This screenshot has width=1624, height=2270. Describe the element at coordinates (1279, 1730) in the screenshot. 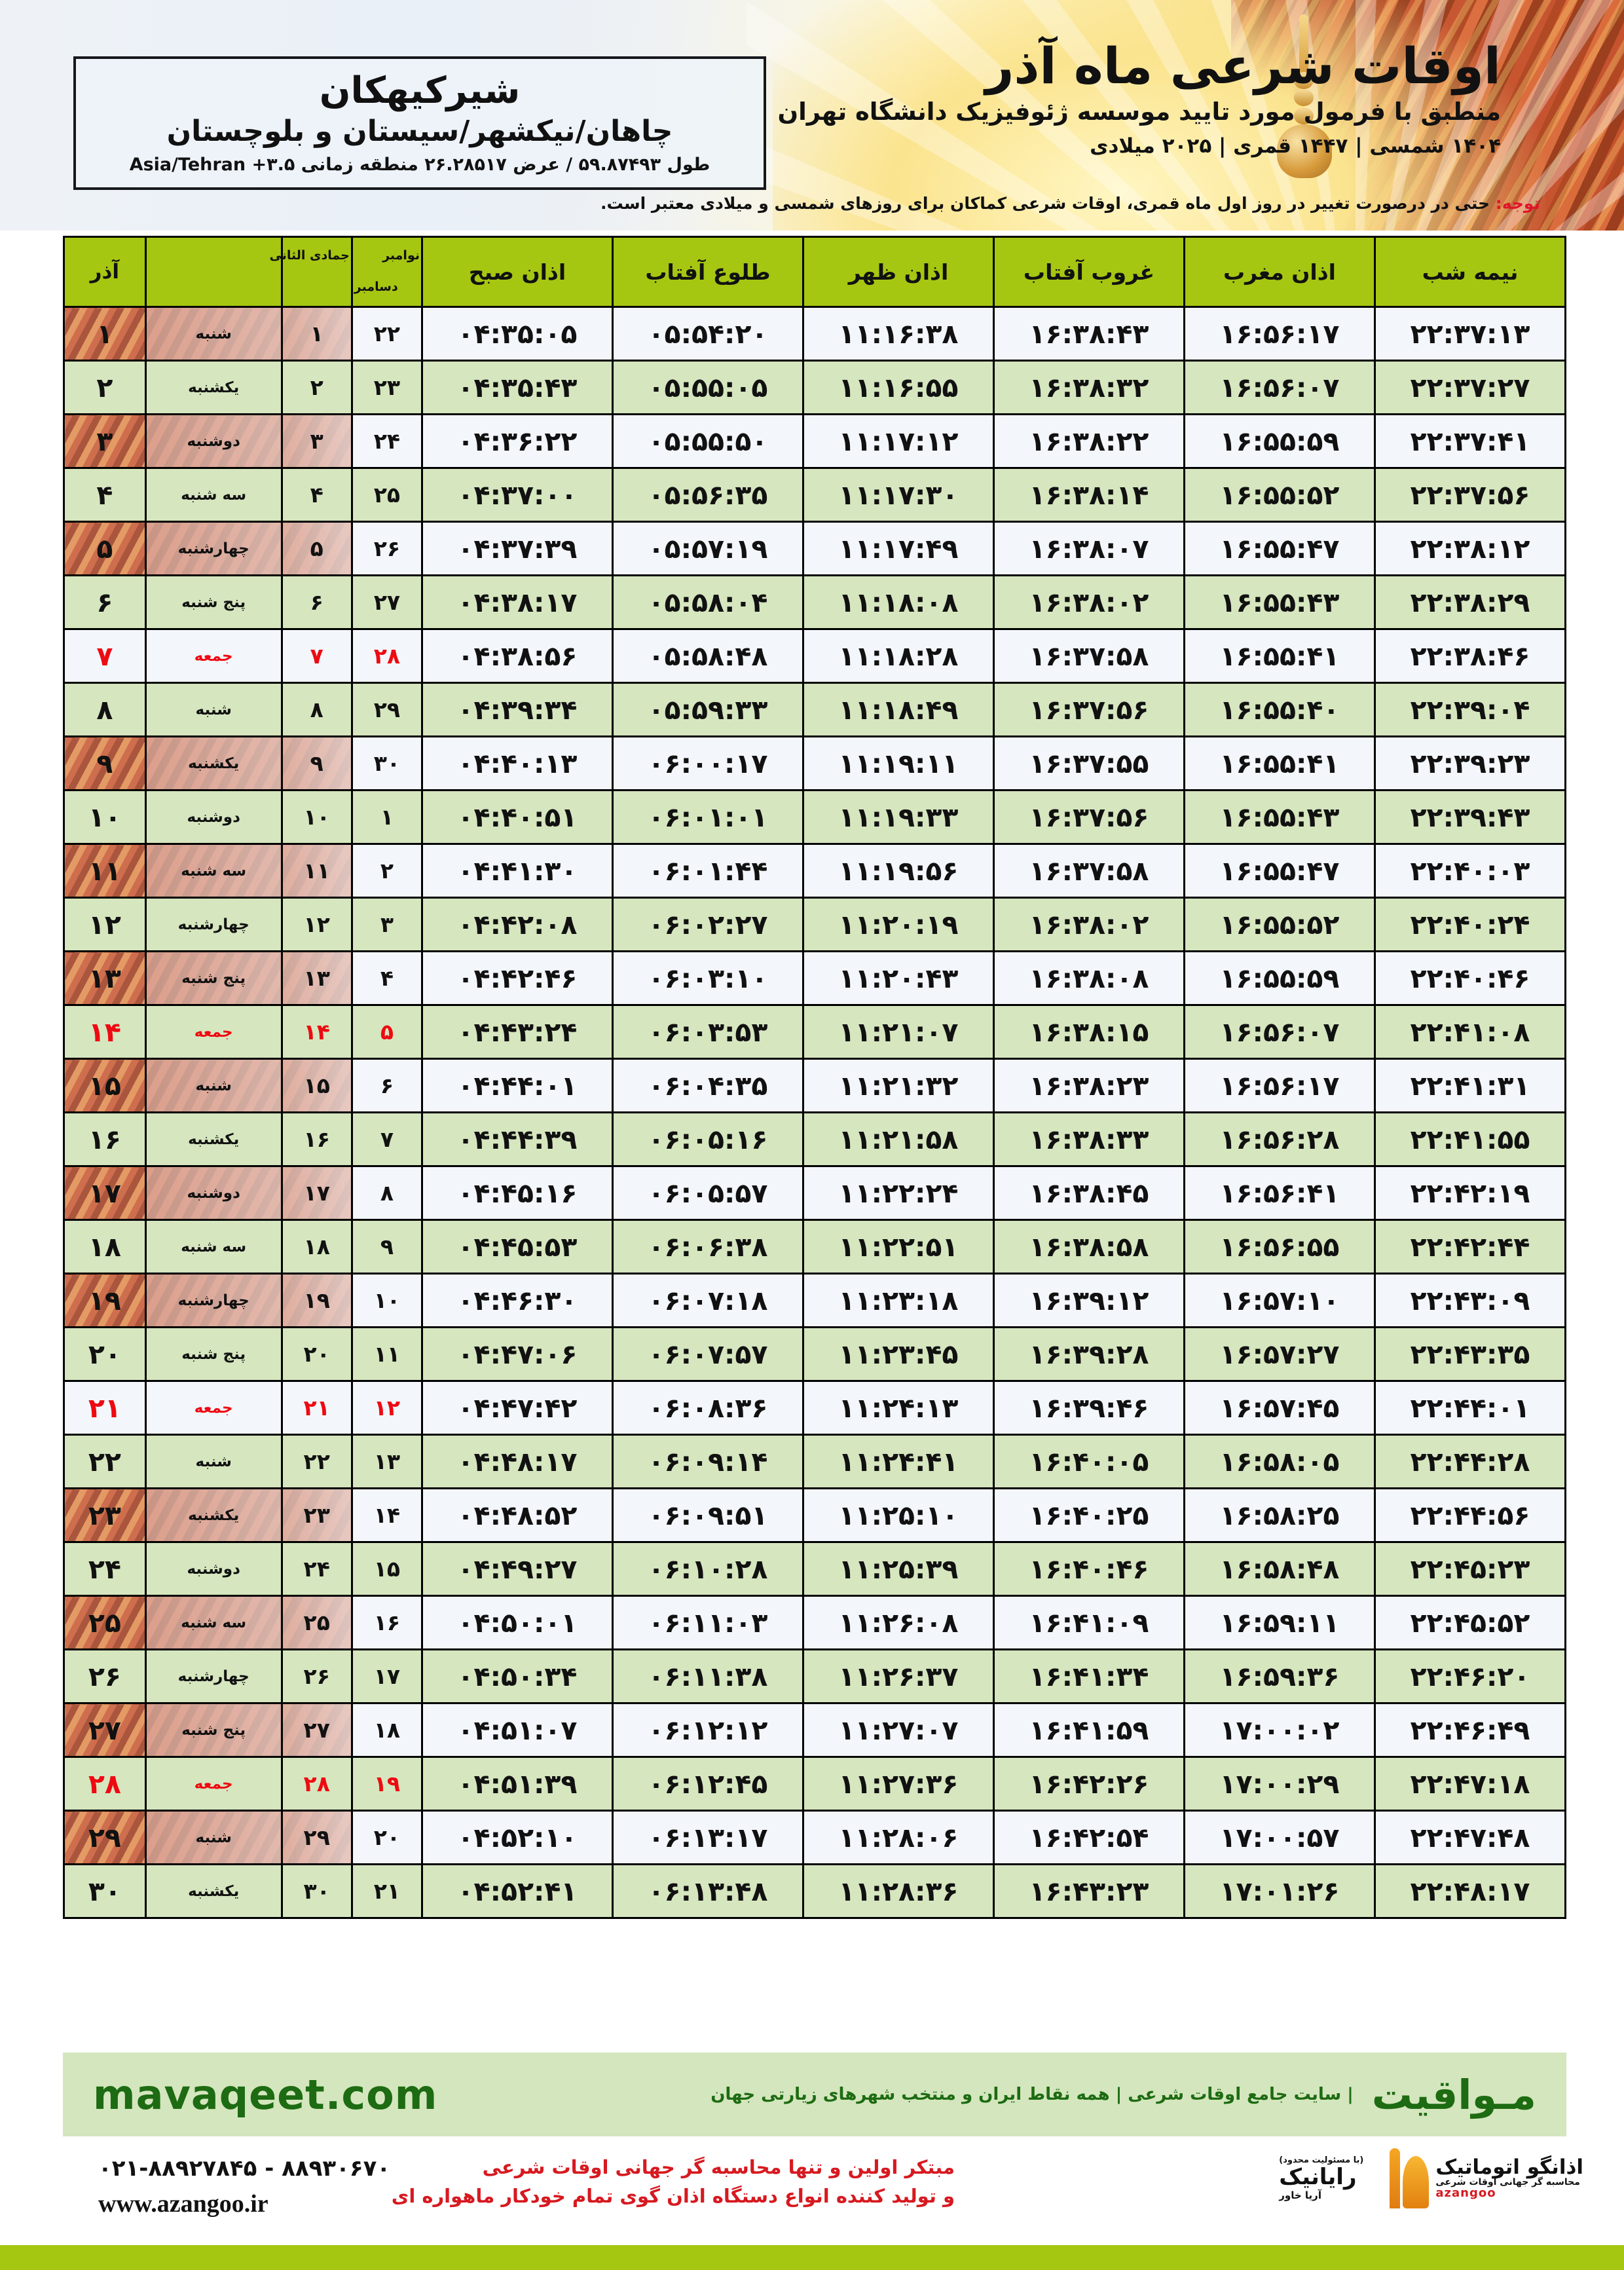

I see `maghrib-azan-cell: ۱۷:۰۰:۰۲` at that location.